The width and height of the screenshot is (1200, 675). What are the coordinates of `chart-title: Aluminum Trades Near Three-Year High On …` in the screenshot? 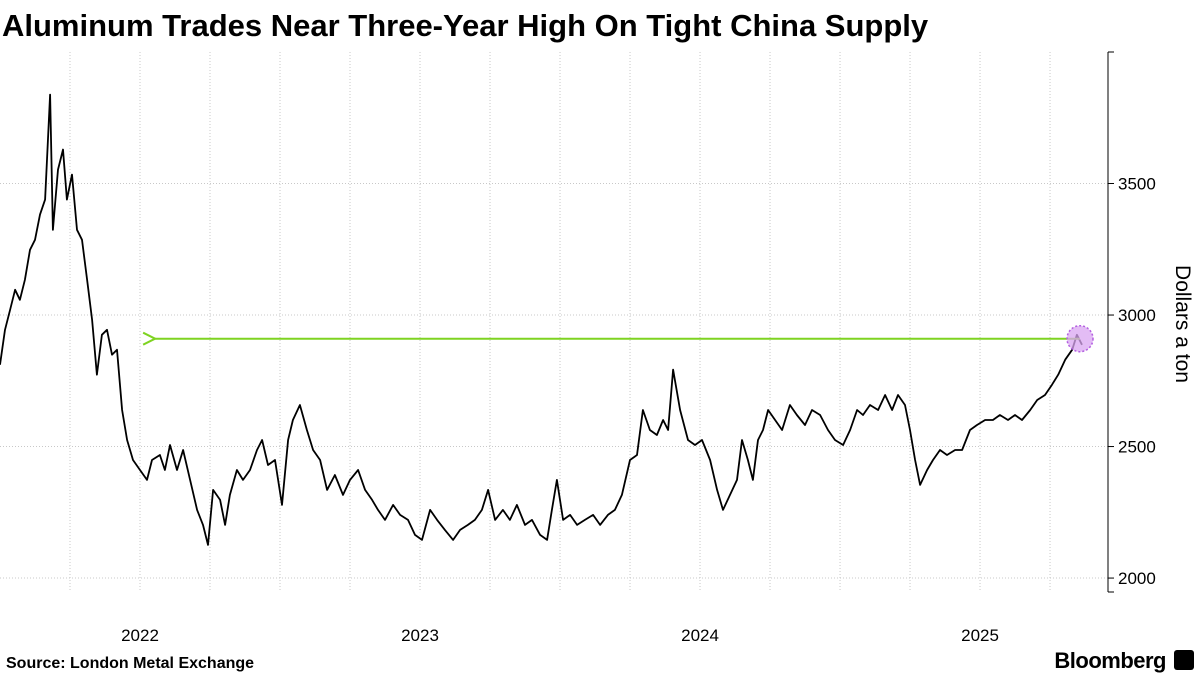 It's located at (465, 25).